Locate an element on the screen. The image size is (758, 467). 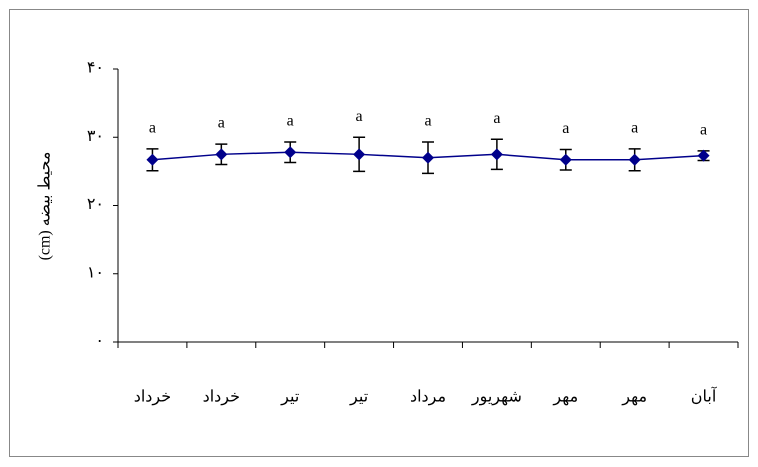
x-tick-label: آبان is located at coordinates (704, 396).